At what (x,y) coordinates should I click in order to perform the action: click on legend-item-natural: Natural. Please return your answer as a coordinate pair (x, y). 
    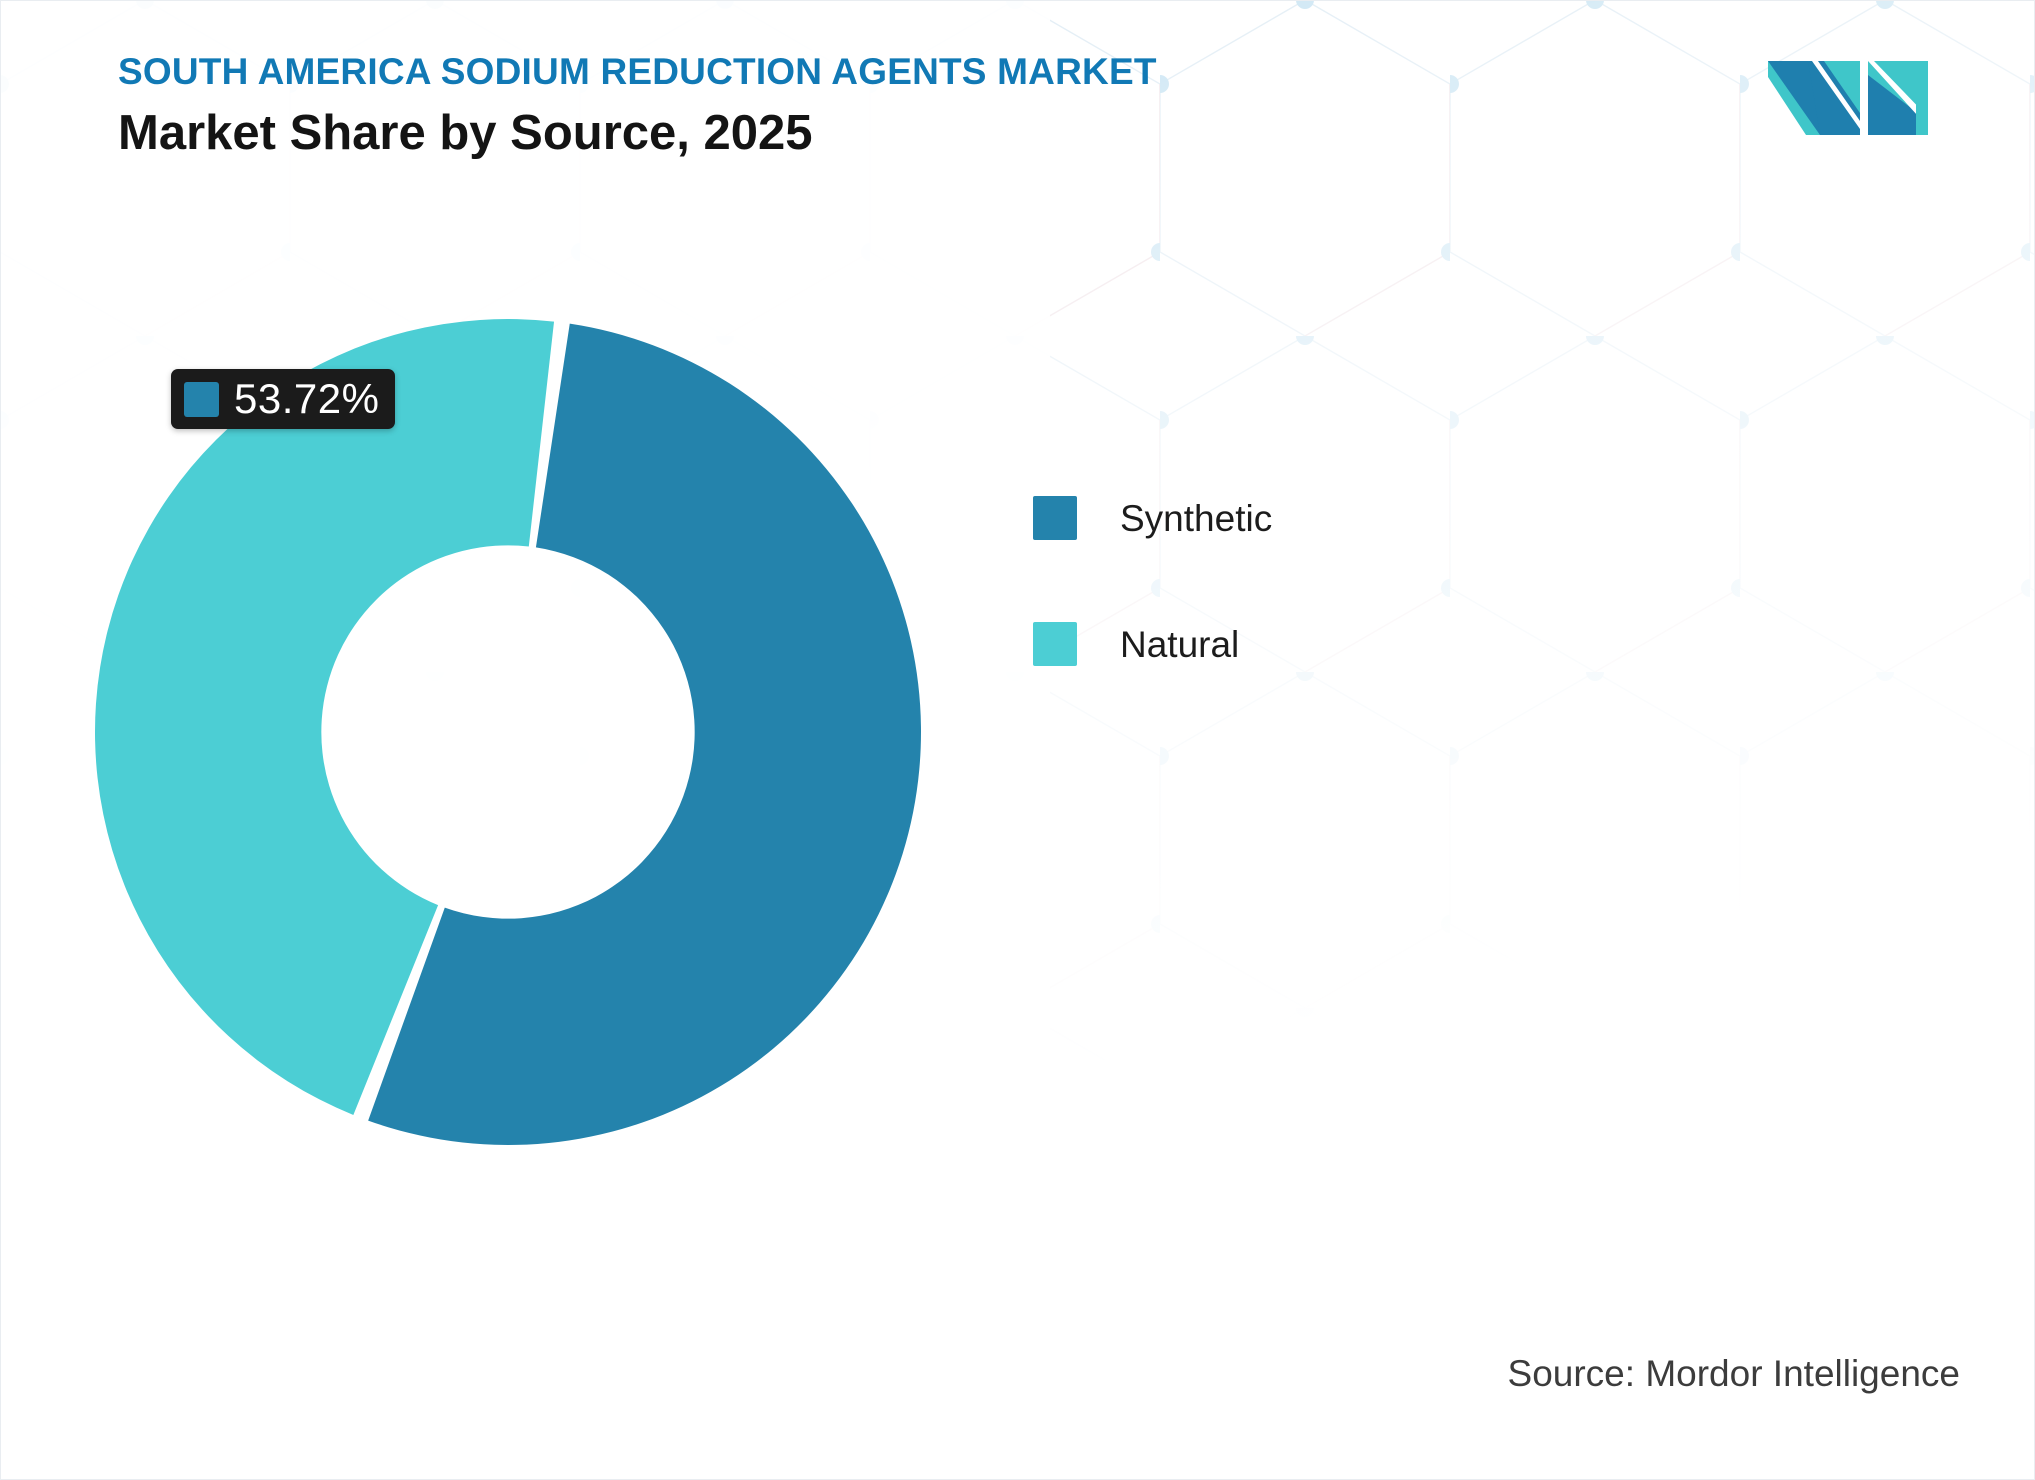
    Looking at the image, I should click on (1152, 644).